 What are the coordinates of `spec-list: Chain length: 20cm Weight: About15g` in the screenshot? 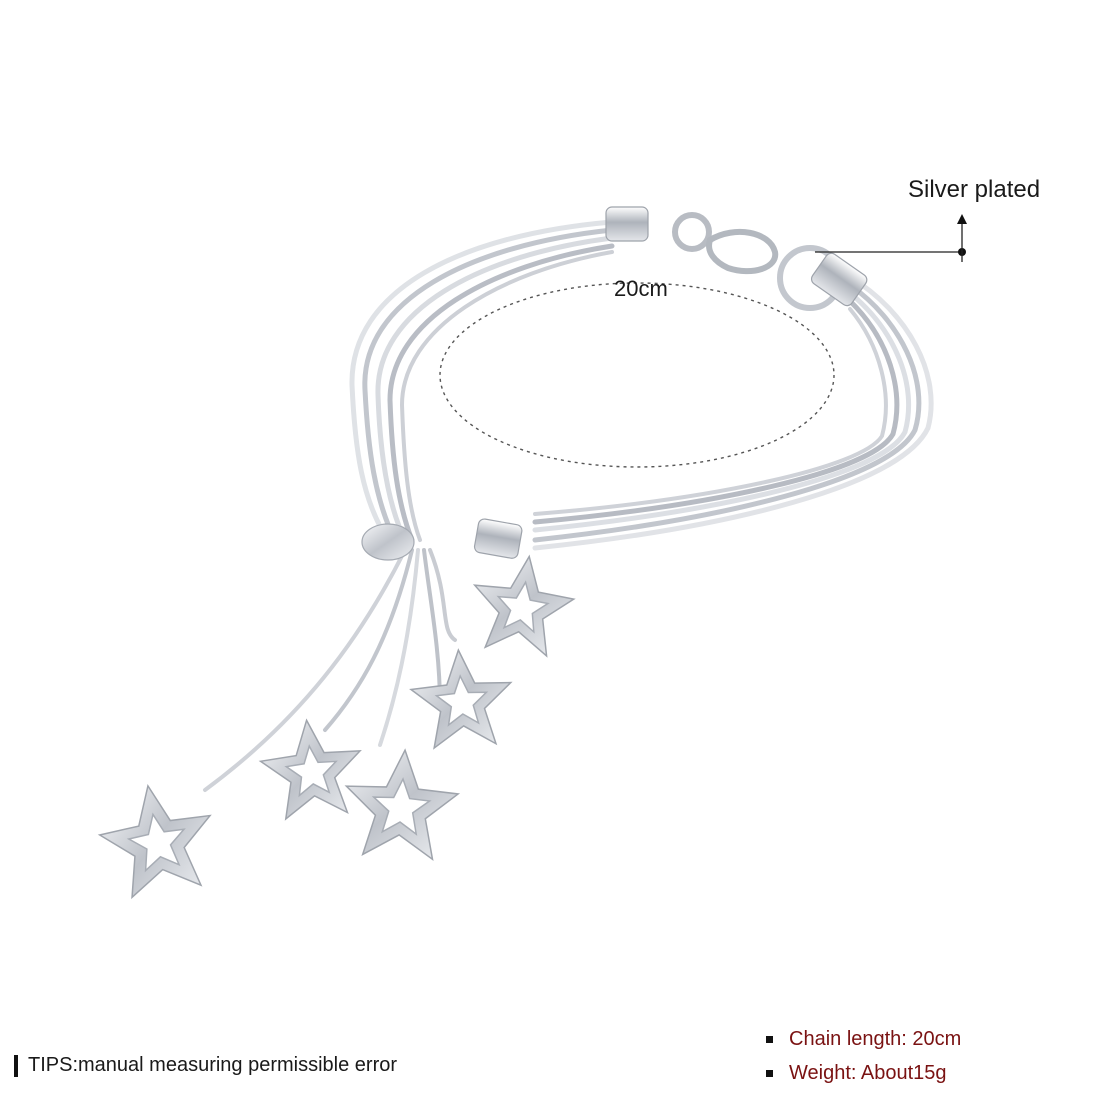 It's located at (863, 1056).